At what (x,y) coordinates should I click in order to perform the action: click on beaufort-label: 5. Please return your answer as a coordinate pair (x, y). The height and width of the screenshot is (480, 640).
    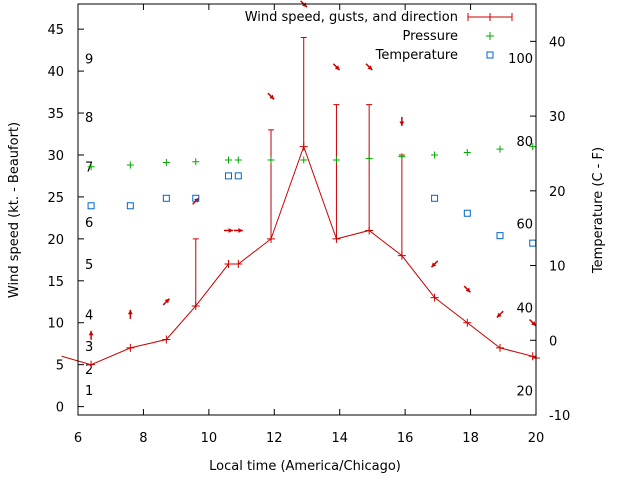
    Looking at the image, I should click on (89, 265).